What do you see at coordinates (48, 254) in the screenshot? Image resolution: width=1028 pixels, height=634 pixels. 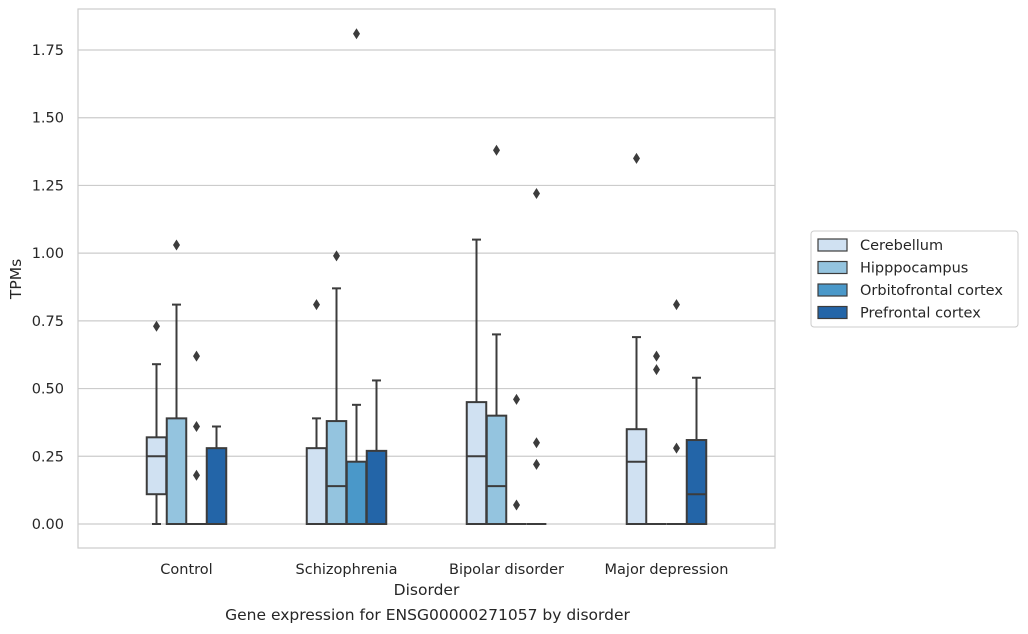 I see `y-tick-label: 1.00` at bounding box center [48, 254].